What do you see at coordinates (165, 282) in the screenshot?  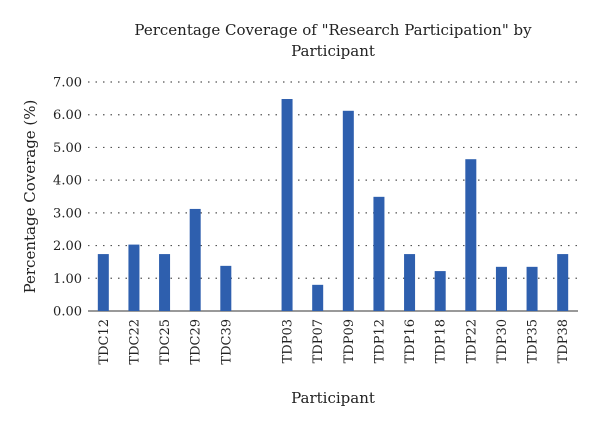 I see `bar-tdc25` at bounding box center [165, 282].